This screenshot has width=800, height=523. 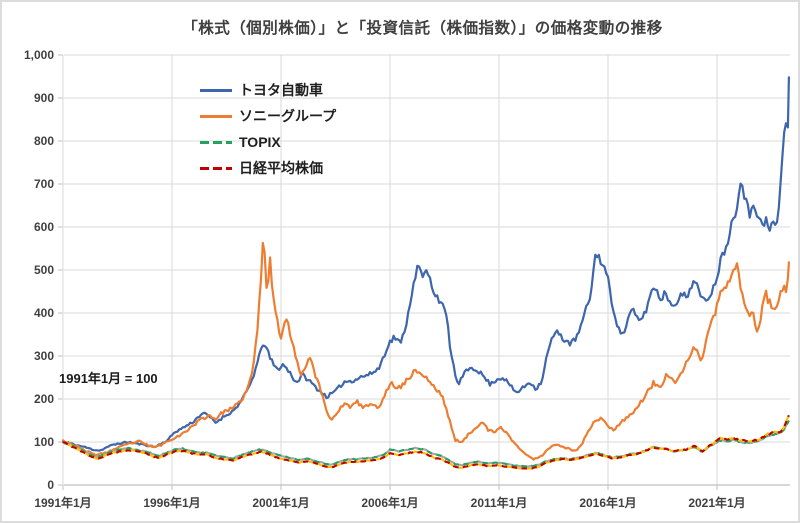 What do you see at coordinates (43, 98) in the screenshot?
I see `y-tick-label: 900` at bounding box center [43, 98].